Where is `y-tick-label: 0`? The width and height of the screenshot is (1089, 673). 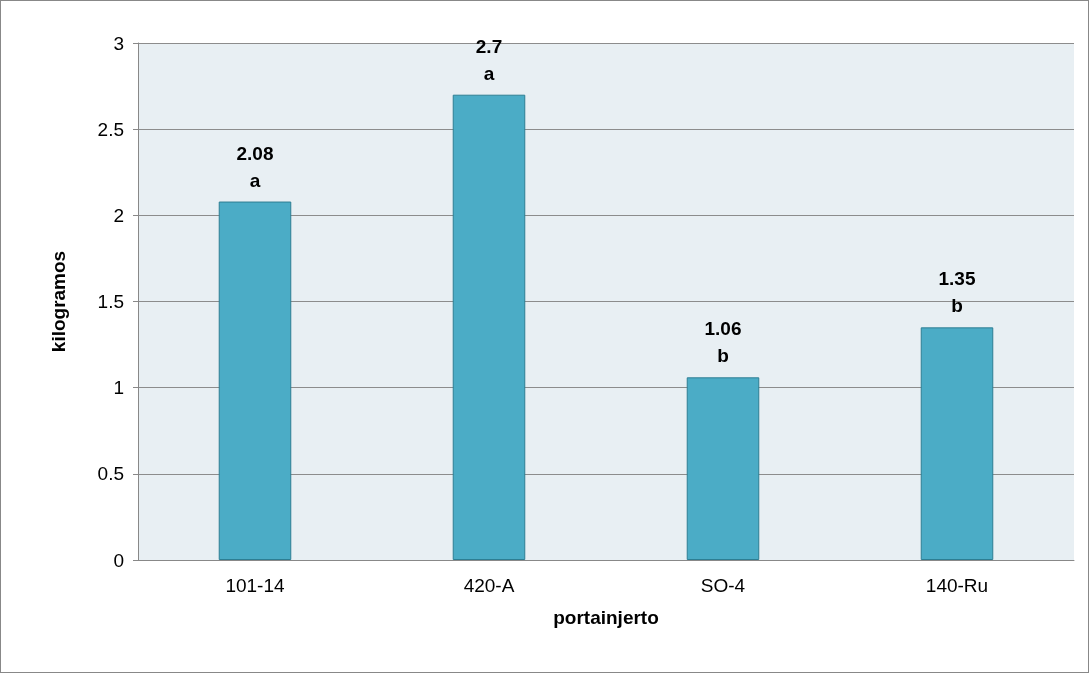 y-tick-label: 0 is located at coordinates (118, 560).